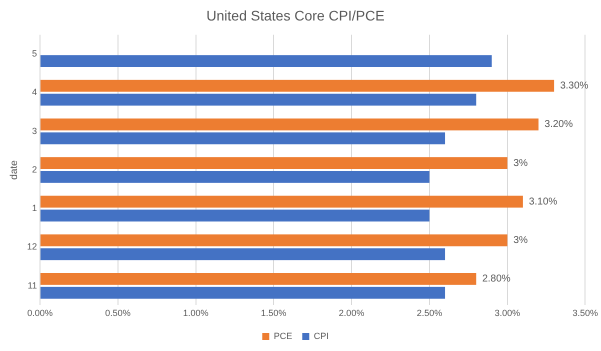 This screenshot has width=601, height=351. Describe the element at coordinates (35, 169) in the screenshot. I see `y-tick-label: 2` at that location.